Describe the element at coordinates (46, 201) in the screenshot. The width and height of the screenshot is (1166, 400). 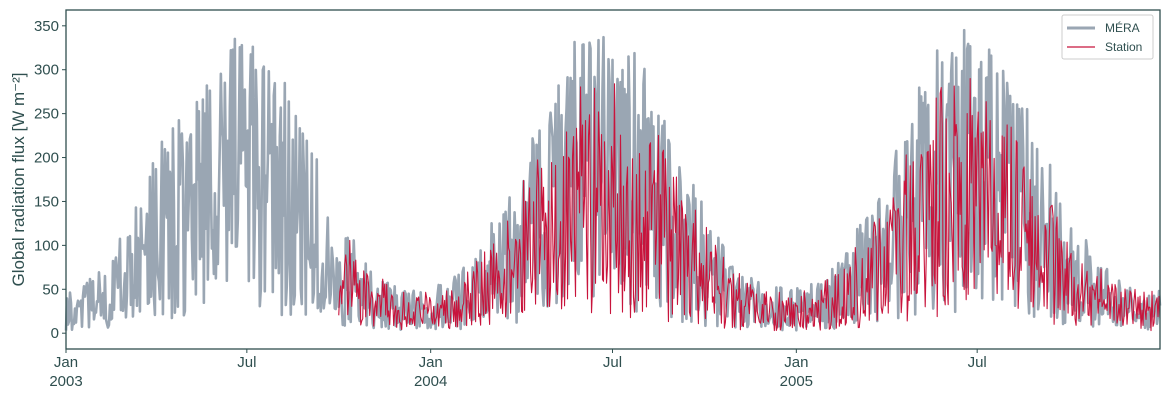
I see `y-tick-label: 150` at that location.